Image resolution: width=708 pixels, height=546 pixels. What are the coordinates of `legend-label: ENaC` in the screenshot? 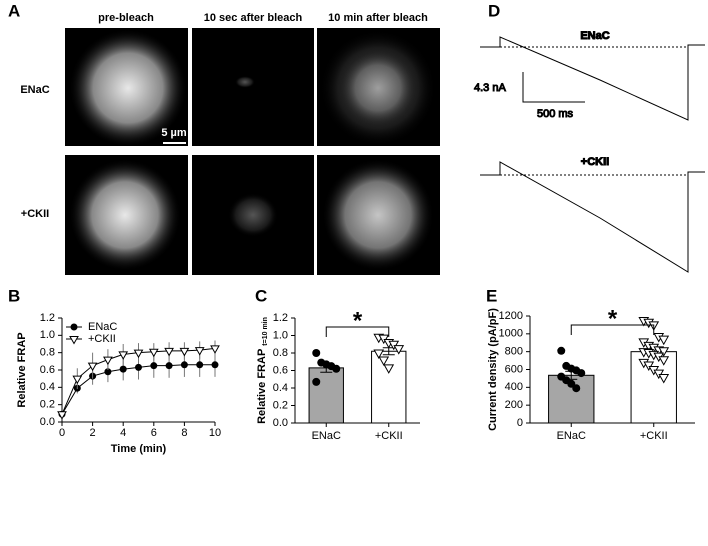 It's located at (102, 327).